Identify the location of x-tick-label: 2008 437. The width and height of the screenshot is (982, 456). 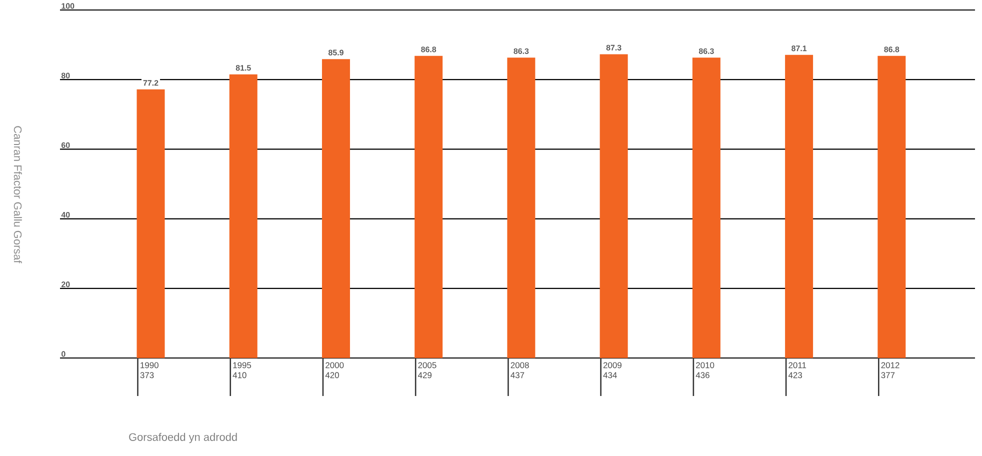
(519, 370).